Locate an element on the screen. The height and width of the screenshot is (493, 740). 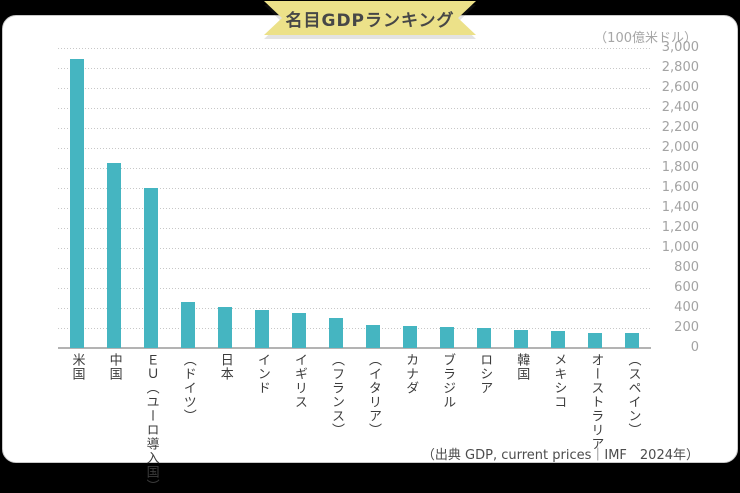
x-category-label: （ドイツ） is located at coordinates (188, 388).